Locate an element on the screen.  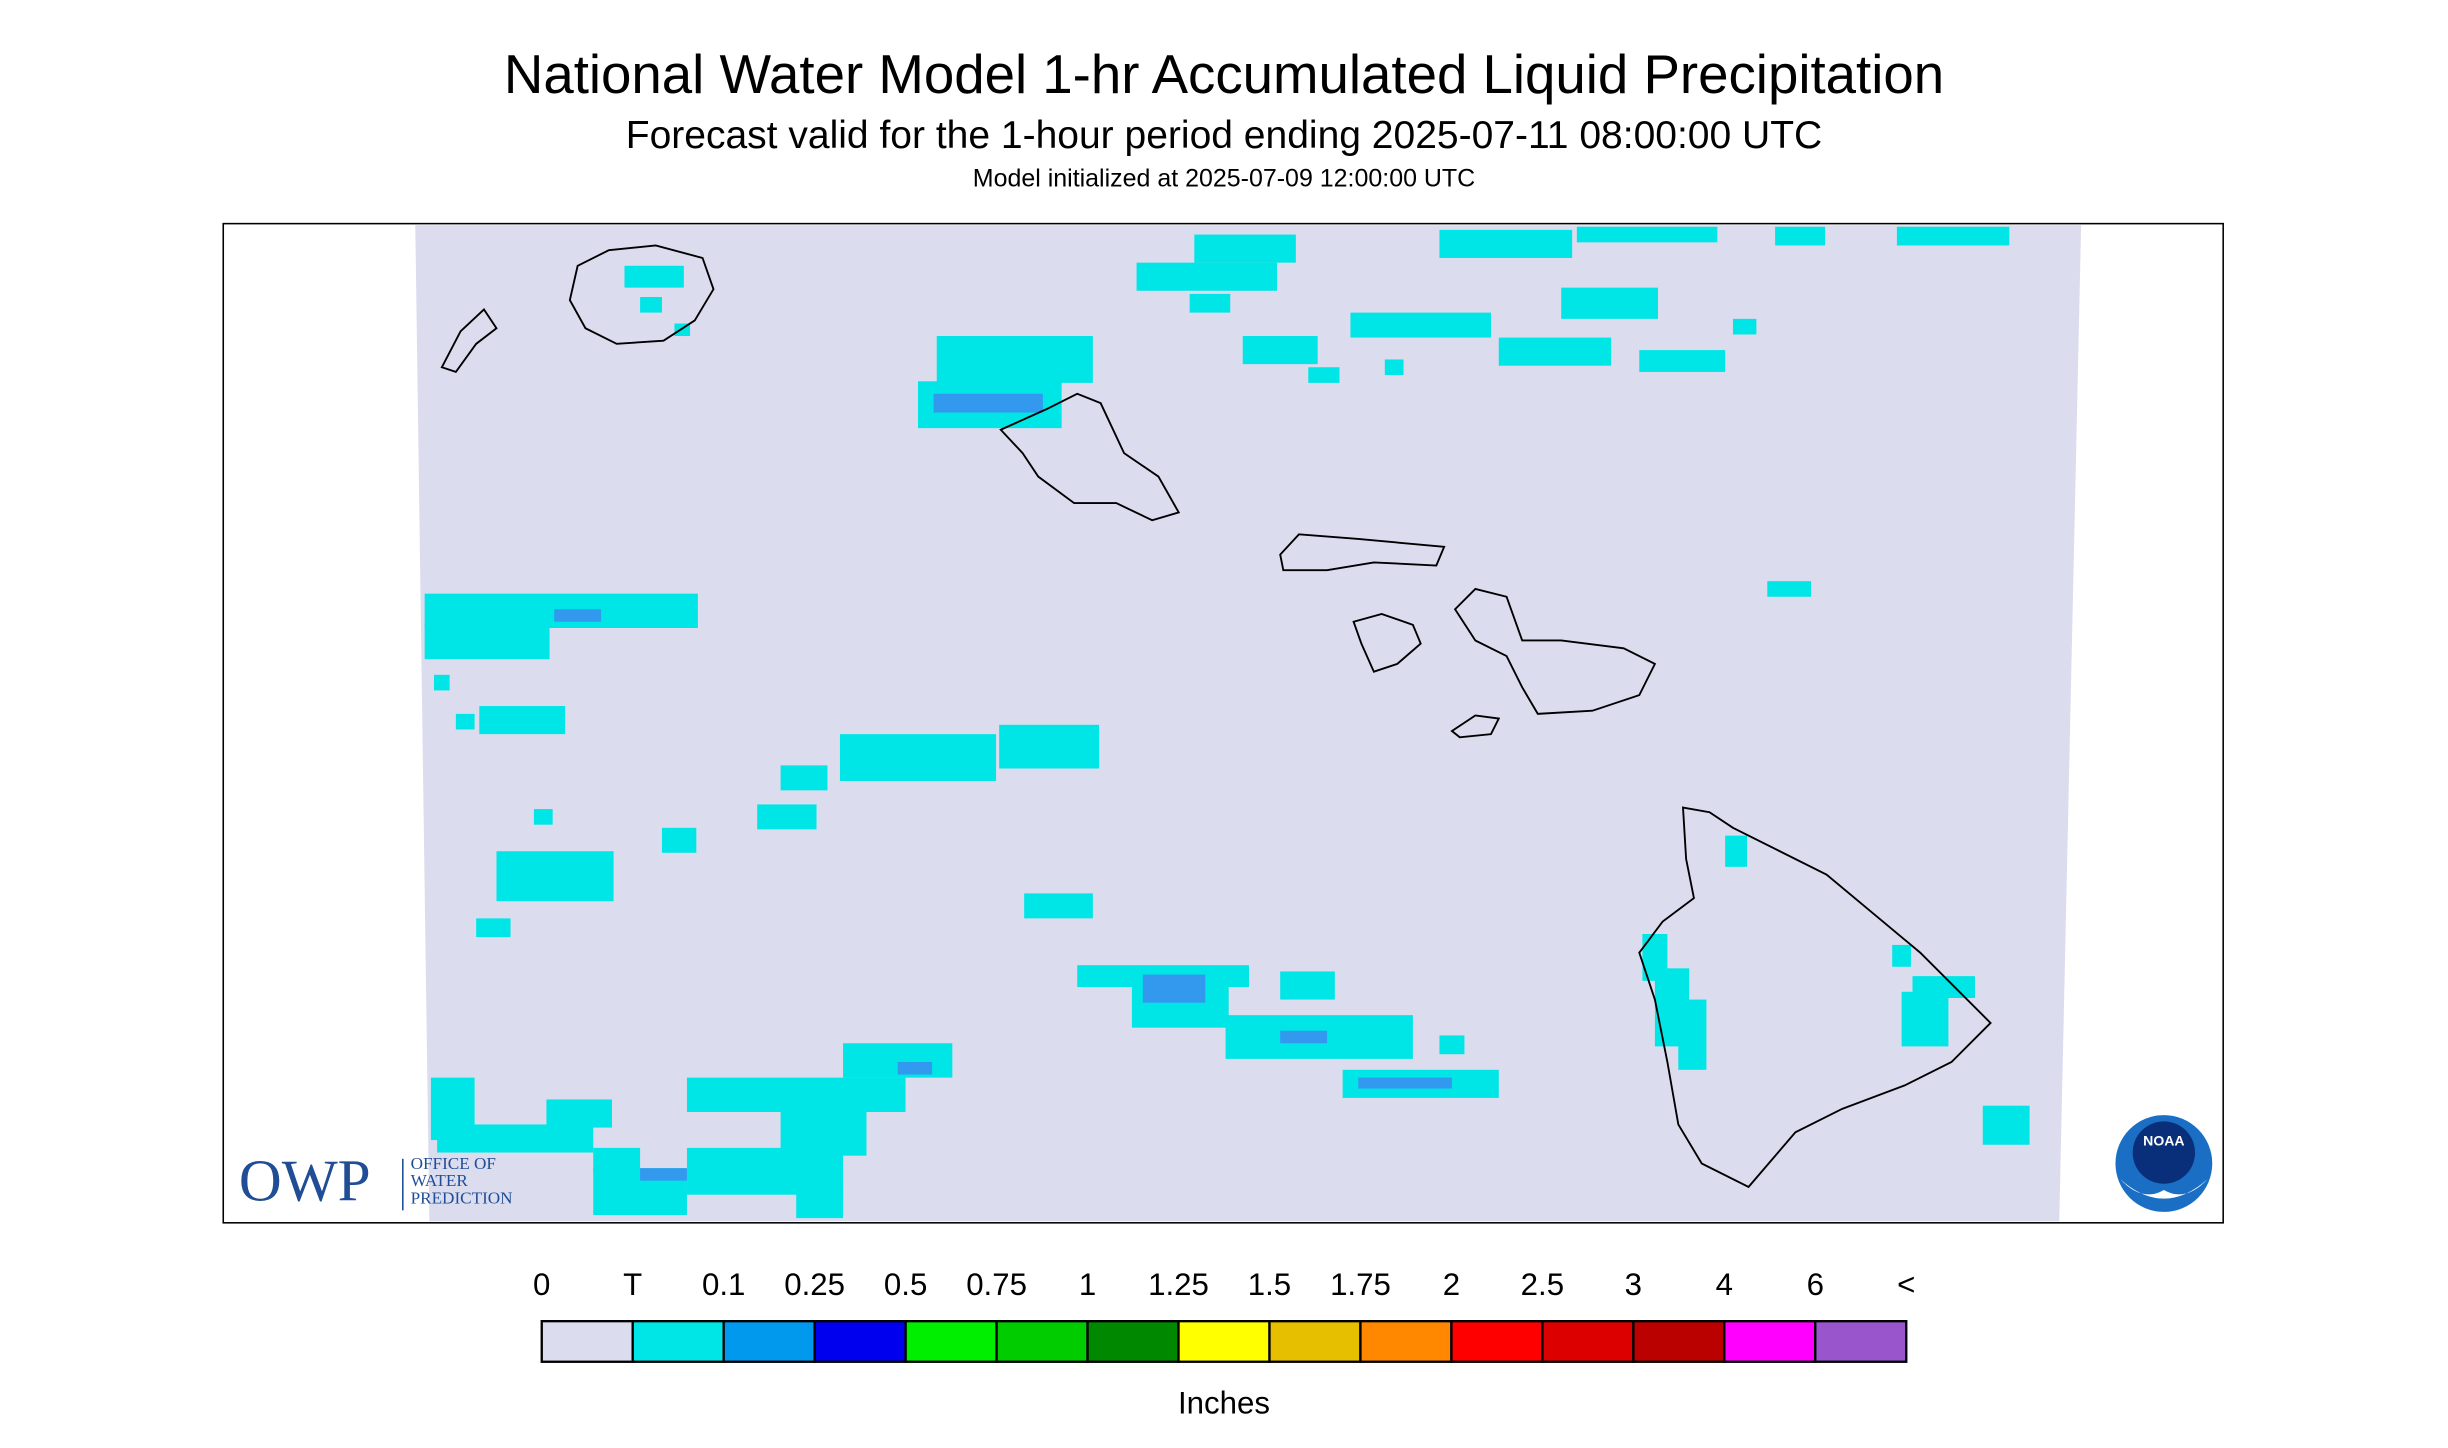
legend-unit: Inches is located at coordinates (1224, 1403).